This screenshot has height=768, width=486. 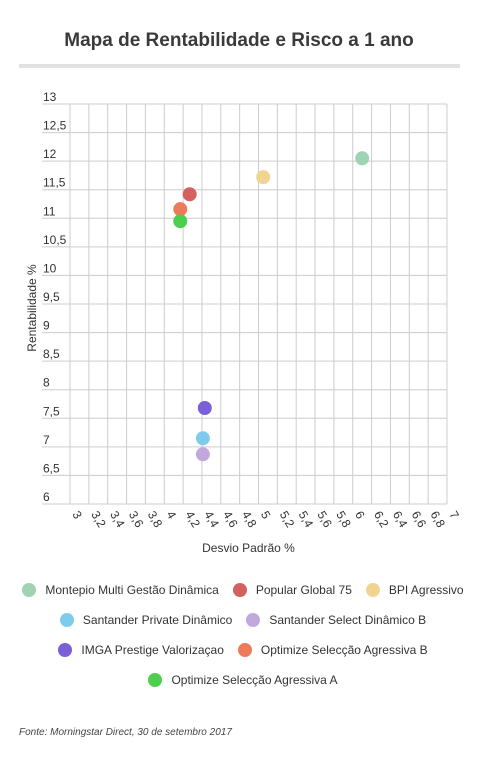 I want to click on x-tick-label: 3,4, so click(x=117, y=520).